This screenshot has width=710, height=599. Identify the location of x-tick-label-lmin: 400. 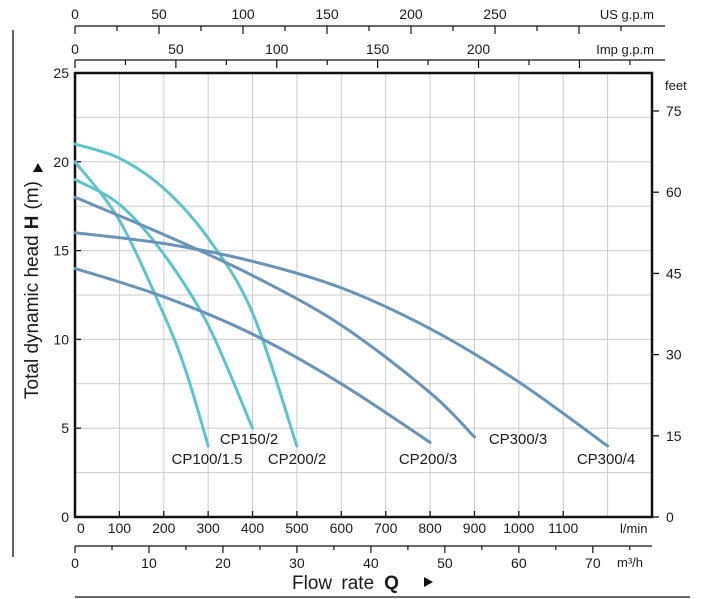
(253, 528).